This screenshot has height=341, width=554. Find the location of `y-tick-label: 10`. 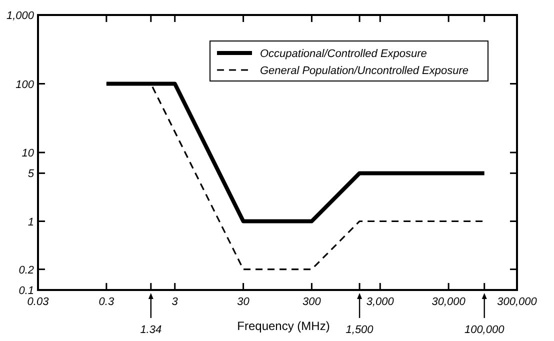

y-tick-label: 10 is located at coordinates (28, 154).